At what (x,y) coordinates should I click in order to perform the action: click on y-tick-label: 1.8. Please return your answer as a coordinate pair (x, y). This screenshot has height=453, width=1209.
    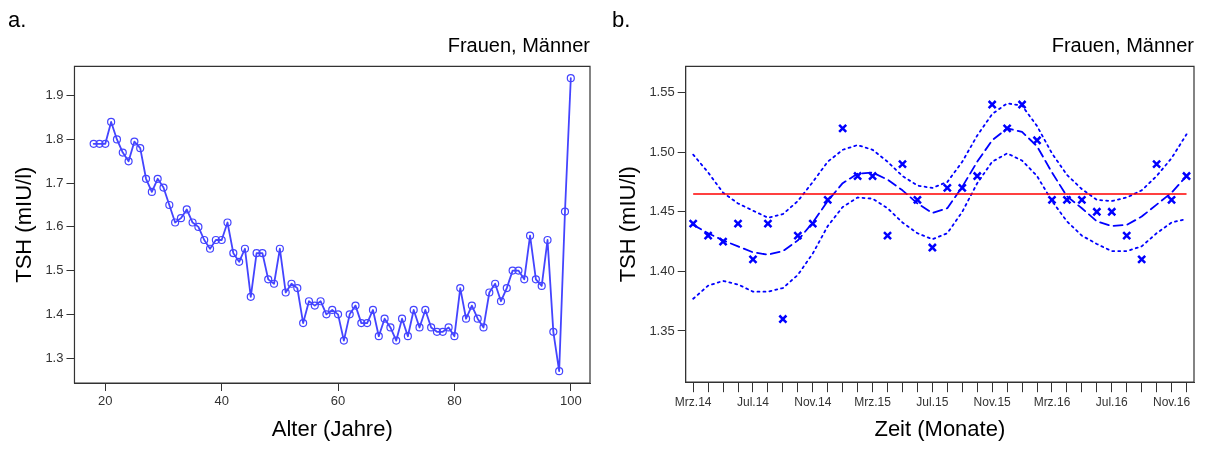
    Looking at the image, I should click on (54, 139).